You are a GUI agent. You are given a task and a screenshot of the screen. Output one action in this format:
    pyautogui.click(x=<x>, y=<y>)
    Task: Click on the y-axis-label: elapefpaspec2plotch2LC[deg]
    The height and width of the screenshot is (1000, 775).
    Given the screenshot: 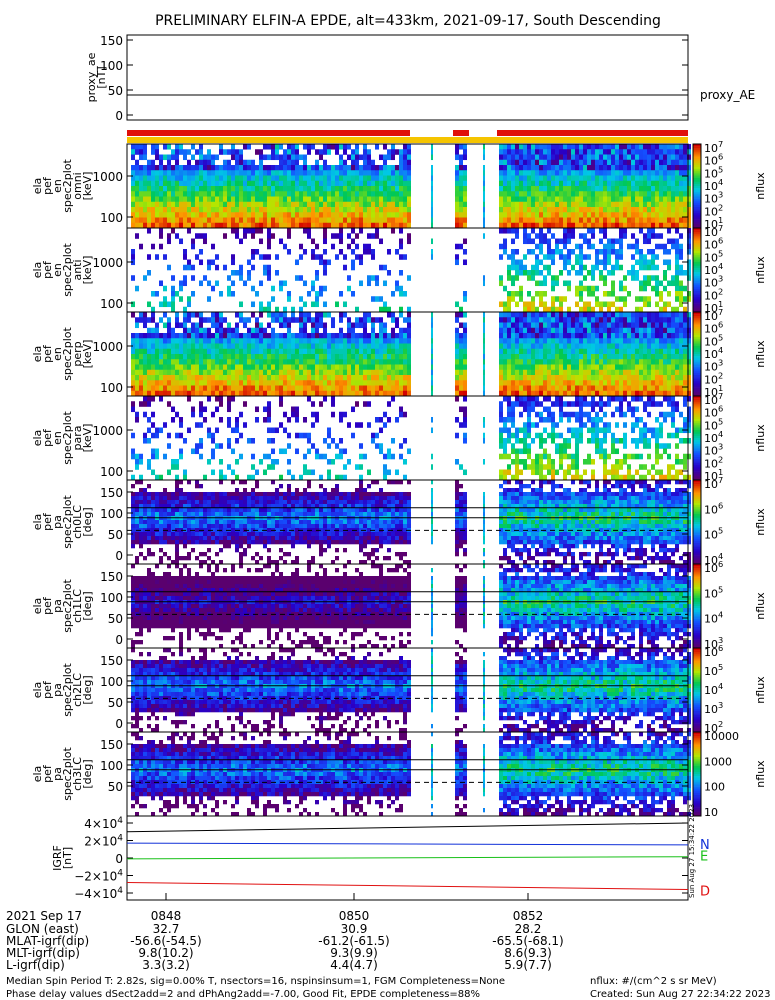 What is the action you would take?
    pyautogui.click(x=62, y=690)
    